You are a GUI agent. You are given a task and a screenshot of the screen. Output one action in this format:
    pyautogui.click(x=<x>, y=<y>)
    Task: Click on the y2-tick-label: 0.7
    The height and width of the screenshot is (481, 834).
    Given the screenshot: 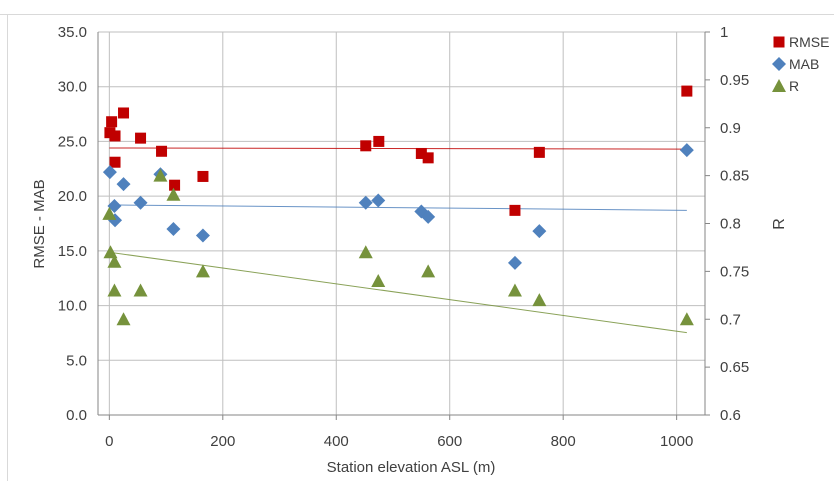 What is the action you would take?
    pyautogui.click(x=730, y=319)
    